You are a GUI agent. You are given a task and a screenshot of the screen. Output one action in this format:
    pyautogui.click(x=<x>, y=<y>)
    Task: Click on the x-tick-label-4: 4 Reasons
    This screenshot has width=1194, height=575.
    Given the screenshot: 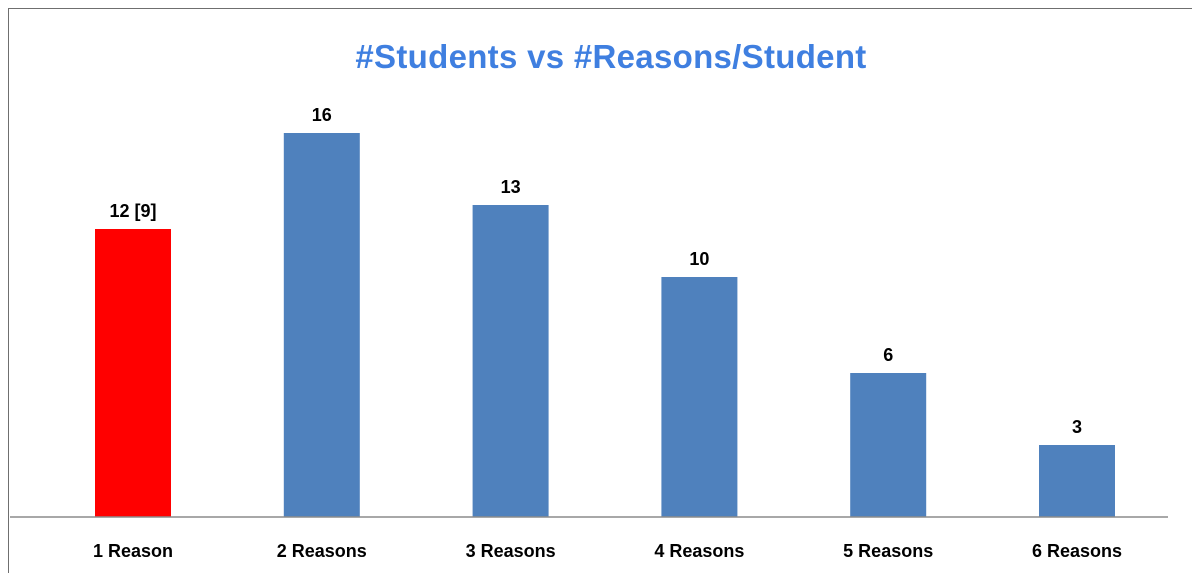 What is the action you would take?
    pyautogui.click(x=699, y=551)
    